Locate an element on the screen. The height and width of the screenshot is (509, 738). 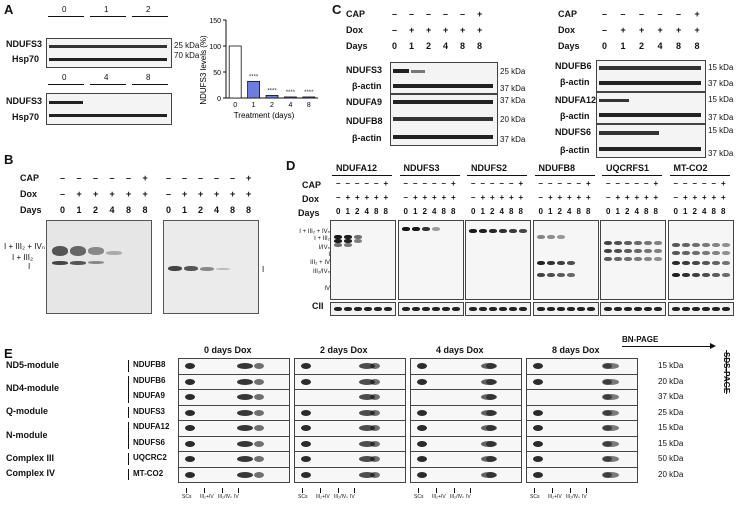
antibody-underline is located at coordinates (699, 175).